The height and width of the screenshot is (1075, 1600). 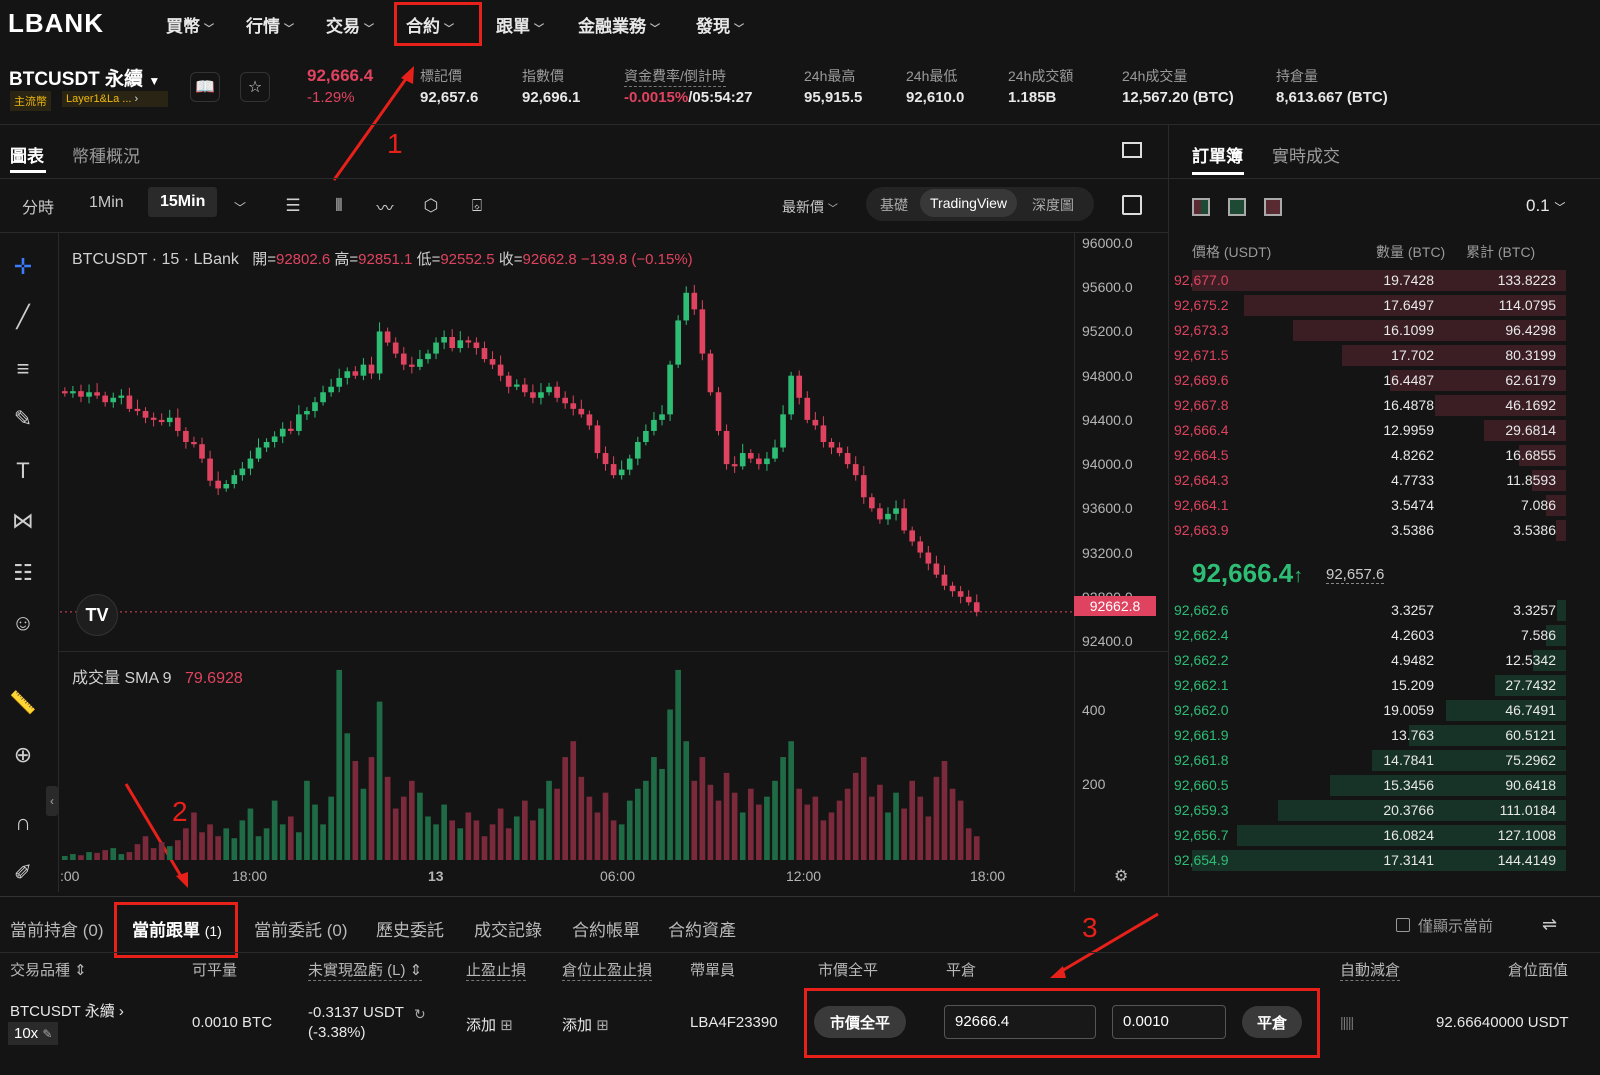 I want to click on book-both-icon, so click(x=1201, y=207).